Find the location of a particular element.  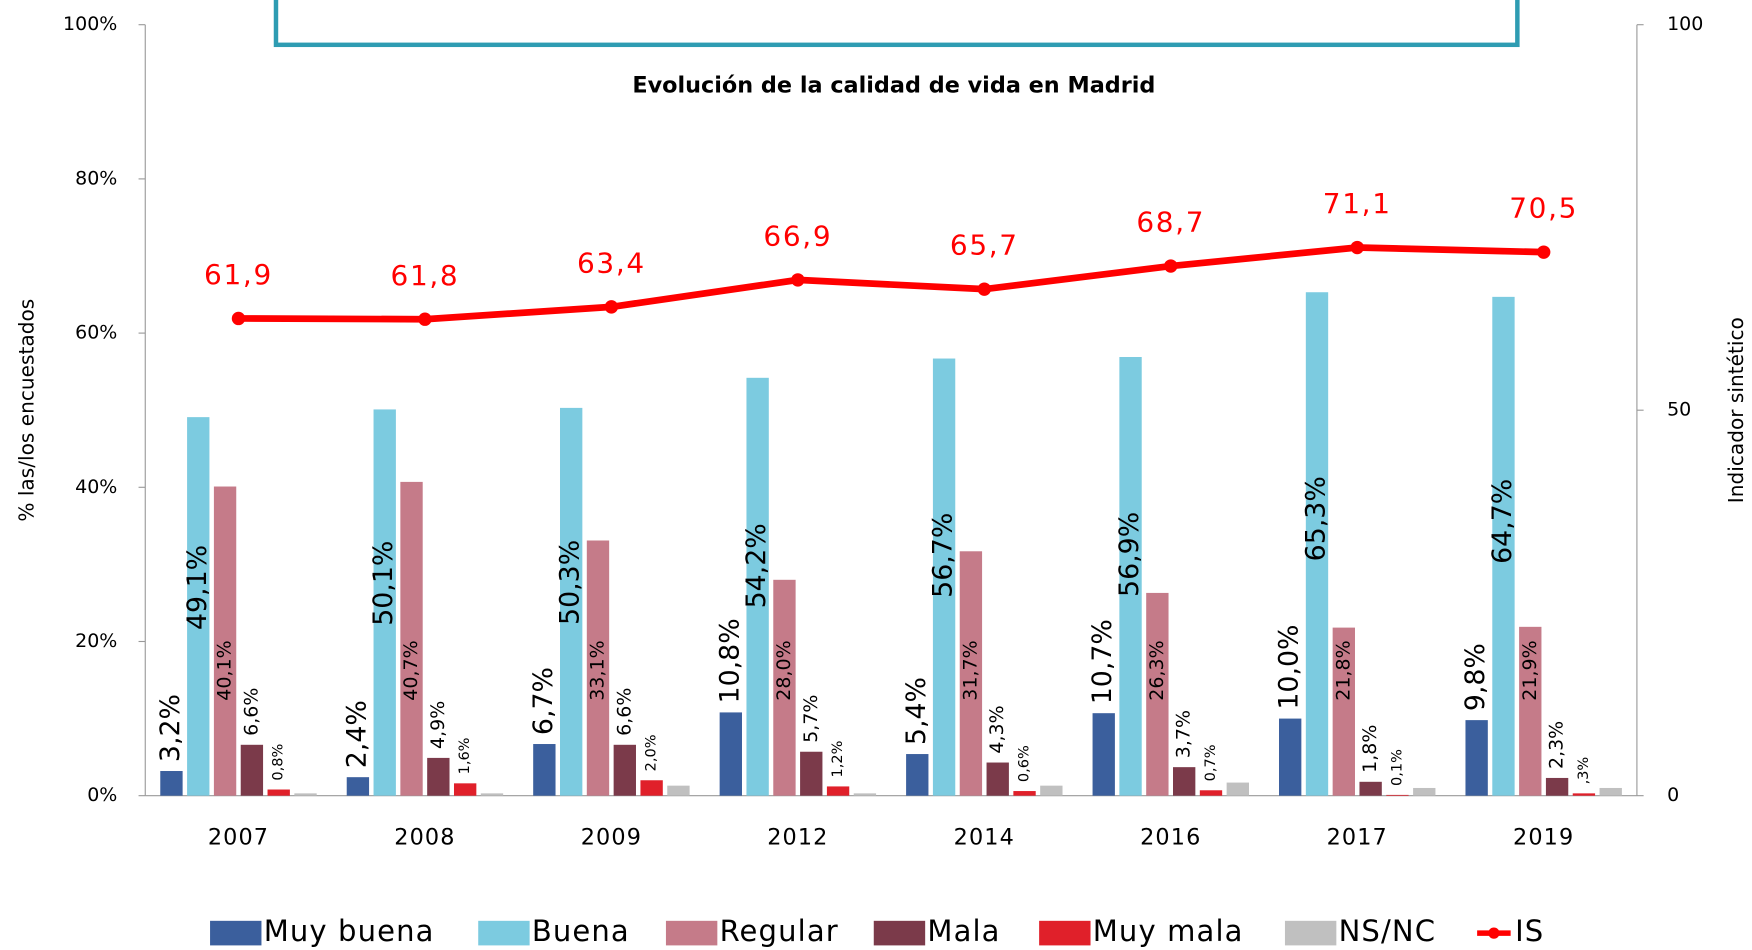

value-label: 0,6% is located at coordinates (1025, 763).